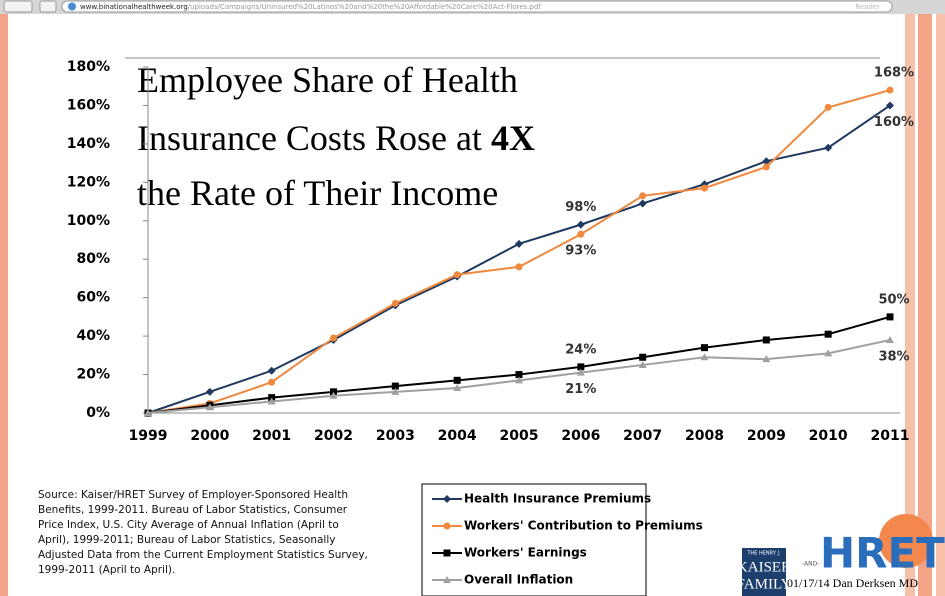  What do you see at coordinates (4, 305) in the screenshot?
I see `left-stripe` at bounding box center [4, 305].